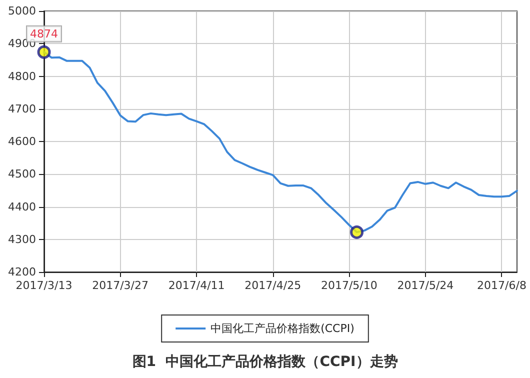  Describe the element at coordinates (22, 11) in the screenshot. I see `y-tick-label: 5000` at that location.